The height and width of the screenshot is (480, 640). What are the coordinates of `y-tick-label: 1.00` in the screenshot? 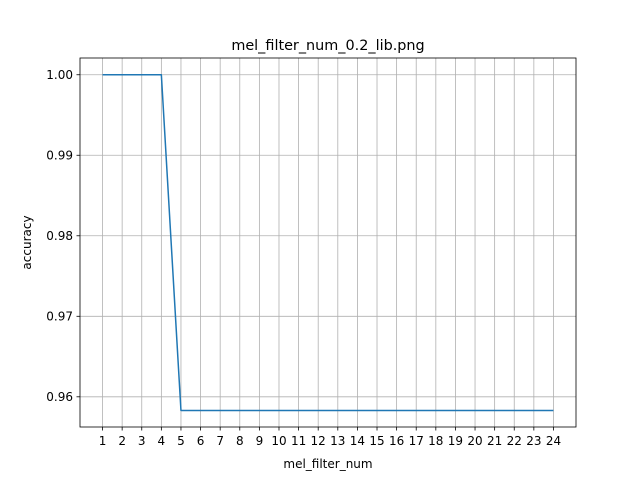 It's located at (59, 75).